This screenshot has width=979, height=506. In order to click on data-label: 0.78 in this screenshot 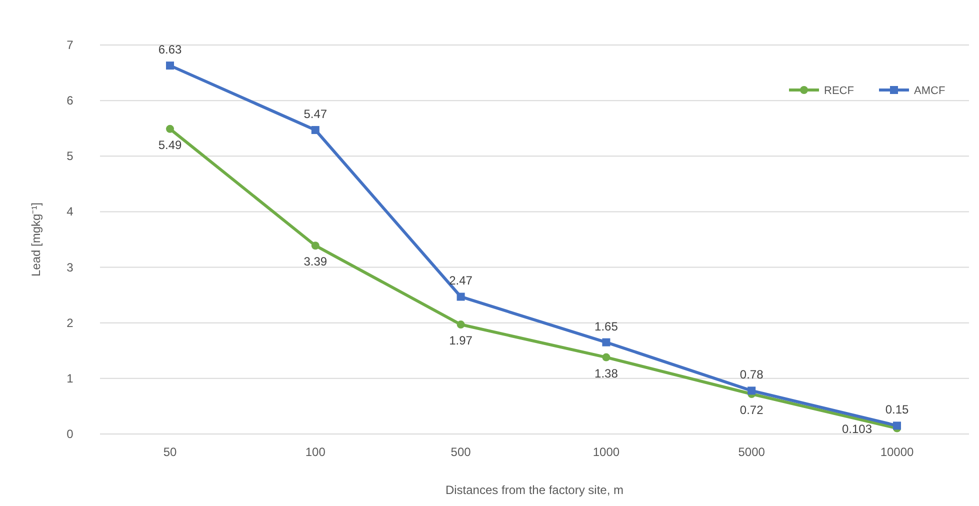, I will do `click(752, 375)`.